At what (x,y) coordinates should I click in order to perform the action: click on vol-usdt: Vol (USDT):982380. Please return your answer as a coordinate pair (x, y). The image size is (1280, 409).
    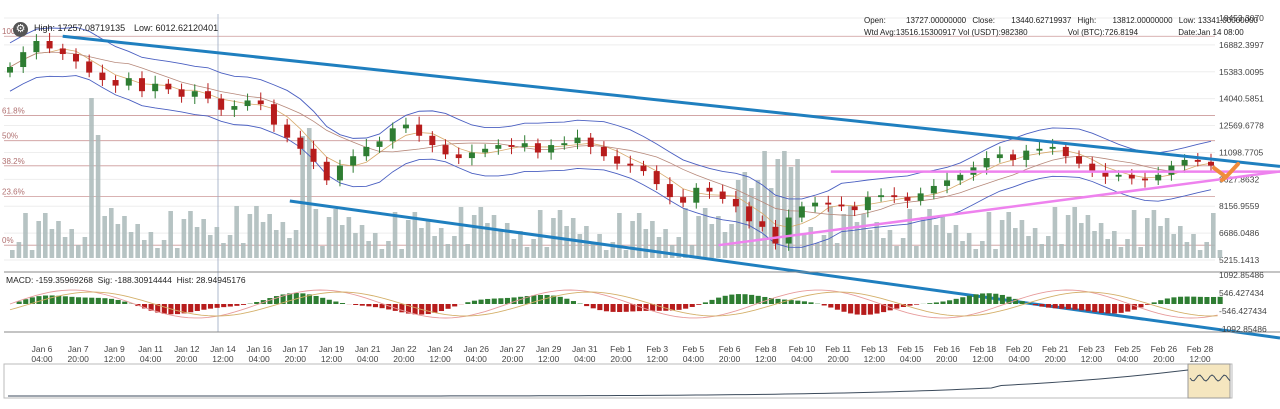
    Looking at the image, I should click on (993, 32).